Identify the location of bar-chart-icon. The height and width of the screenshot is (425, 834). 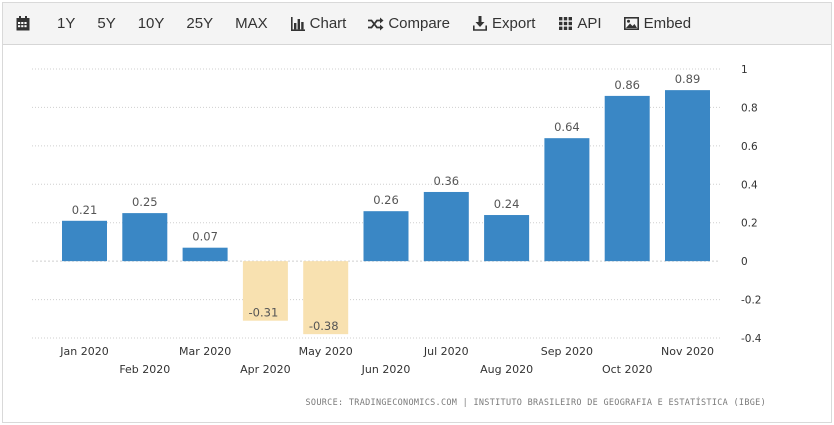
(298, 24).